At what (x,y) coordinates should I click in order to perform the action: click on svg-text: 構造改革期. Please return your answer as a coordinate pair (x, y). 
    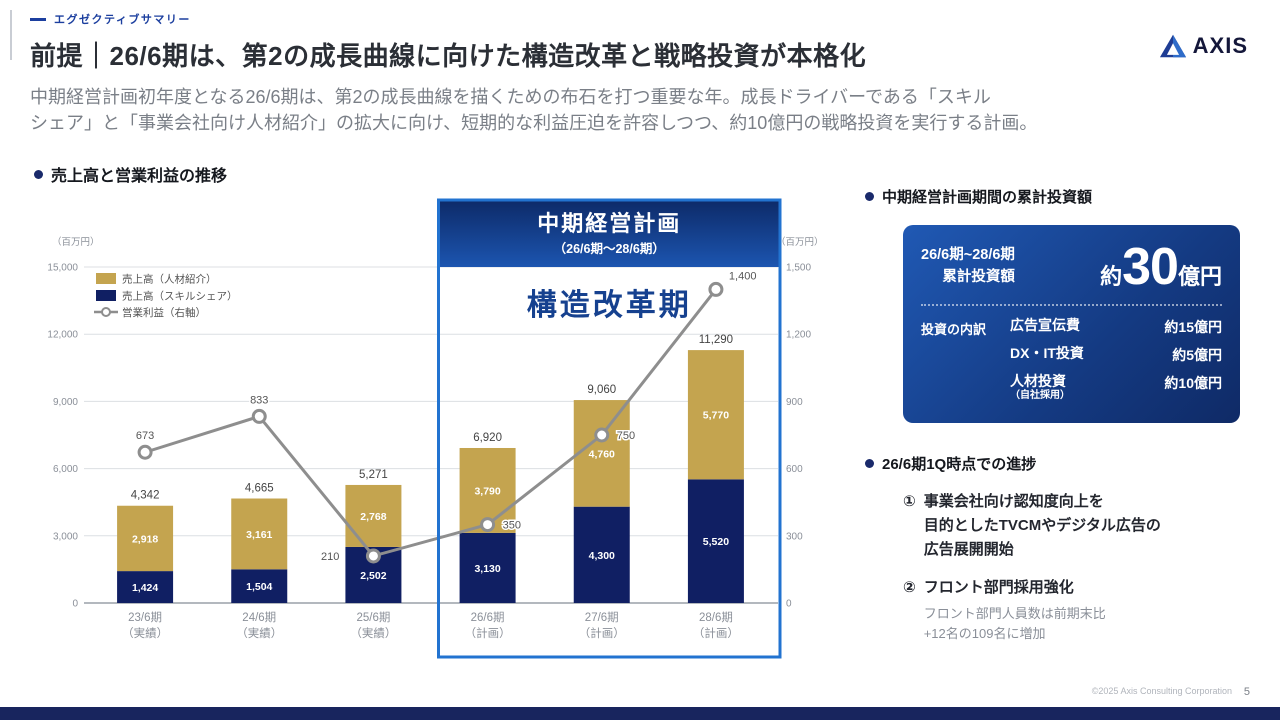
    Looking at the image, I should click on (609, 305).